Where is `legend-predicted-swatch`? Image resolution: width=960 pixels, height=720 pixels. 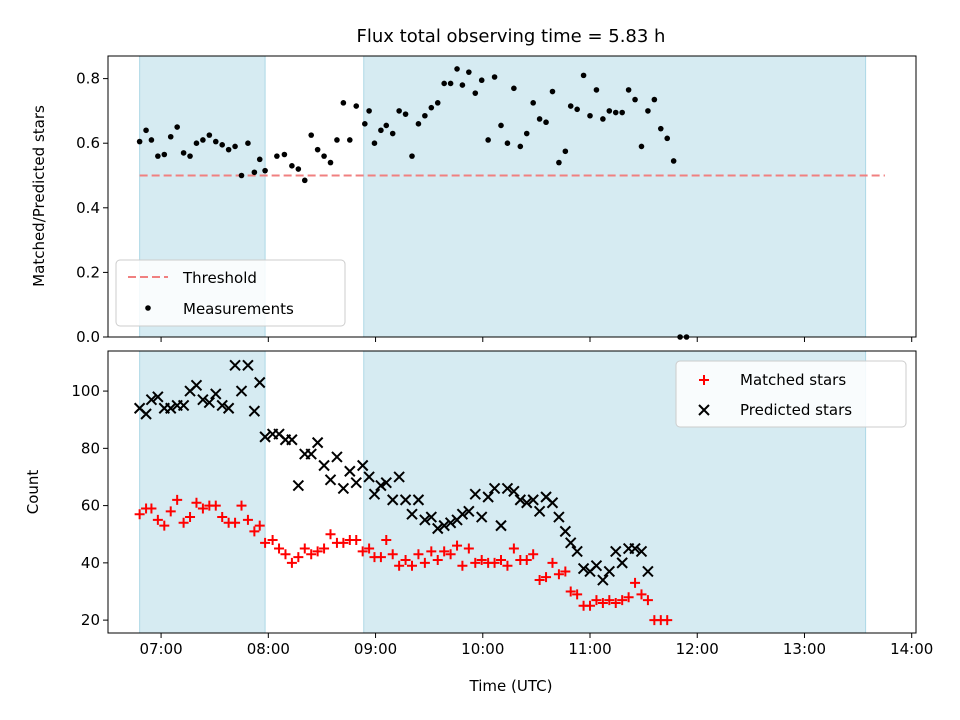
legend-predicted-swatch is located at coordinates (704, 410).